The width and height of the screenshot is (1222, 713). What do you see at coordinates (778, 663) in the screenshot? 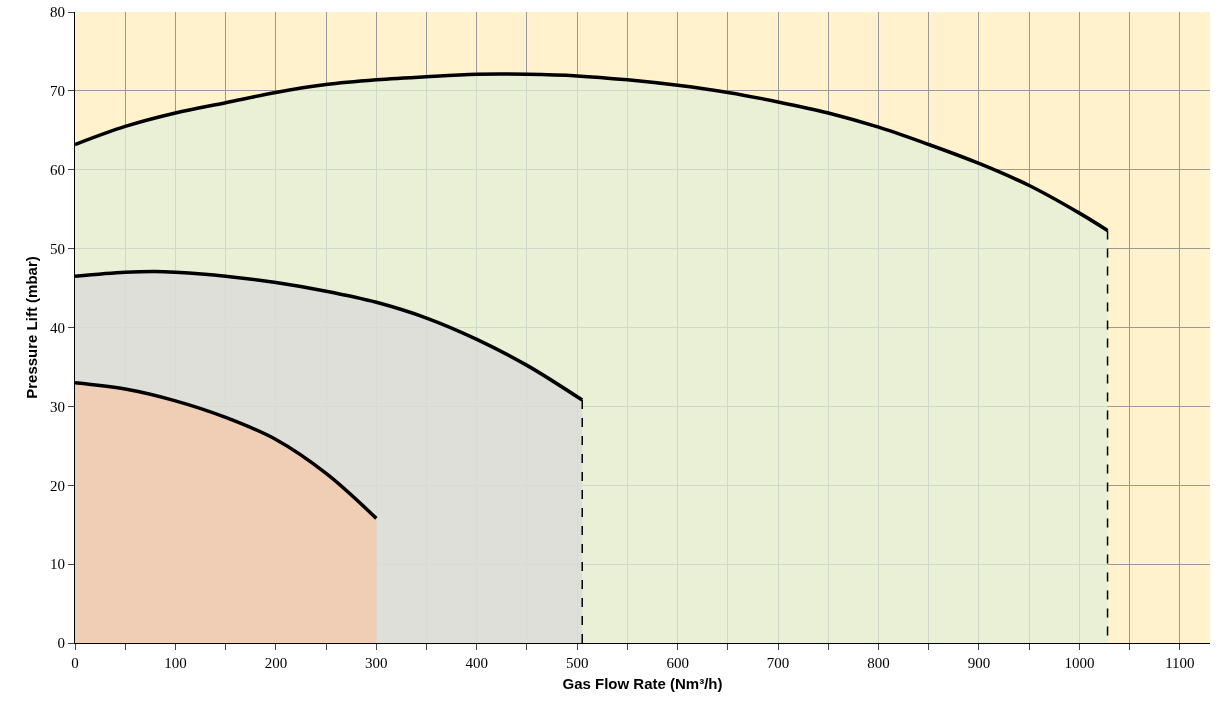
I see `x-tick-label: 700` at bounding box center [778, 663].